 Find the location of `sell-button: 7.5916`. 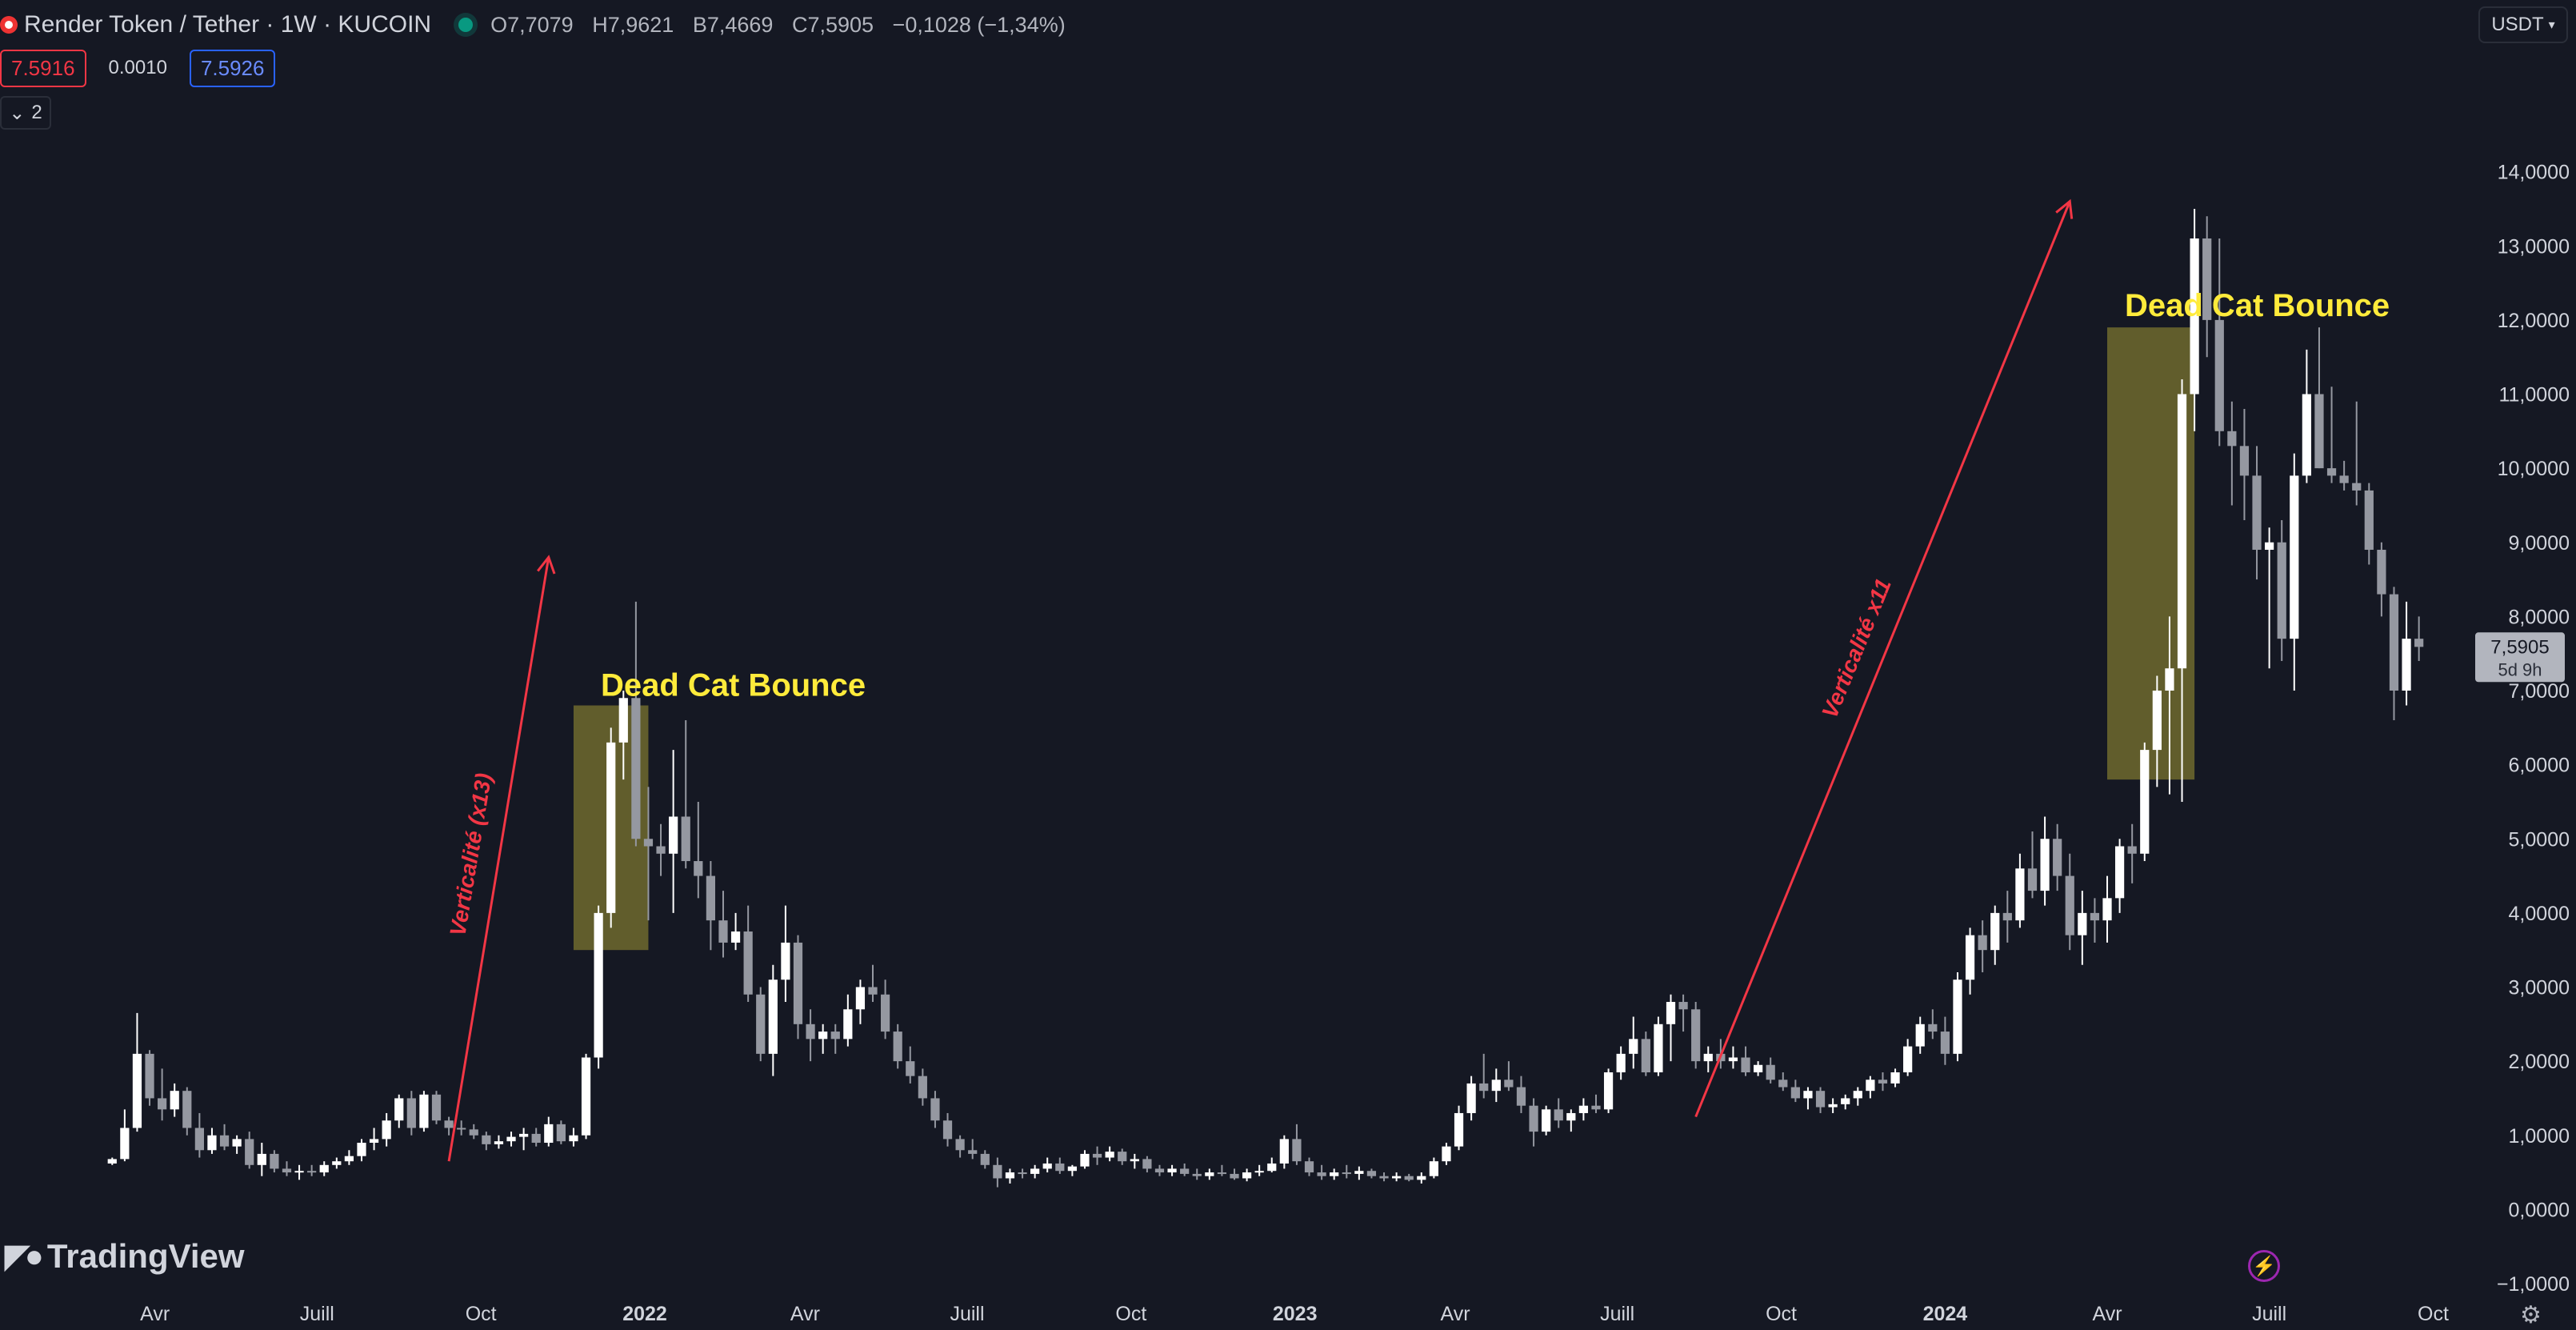

sell-button: 7.5916 is located at coordinates (43, 68).